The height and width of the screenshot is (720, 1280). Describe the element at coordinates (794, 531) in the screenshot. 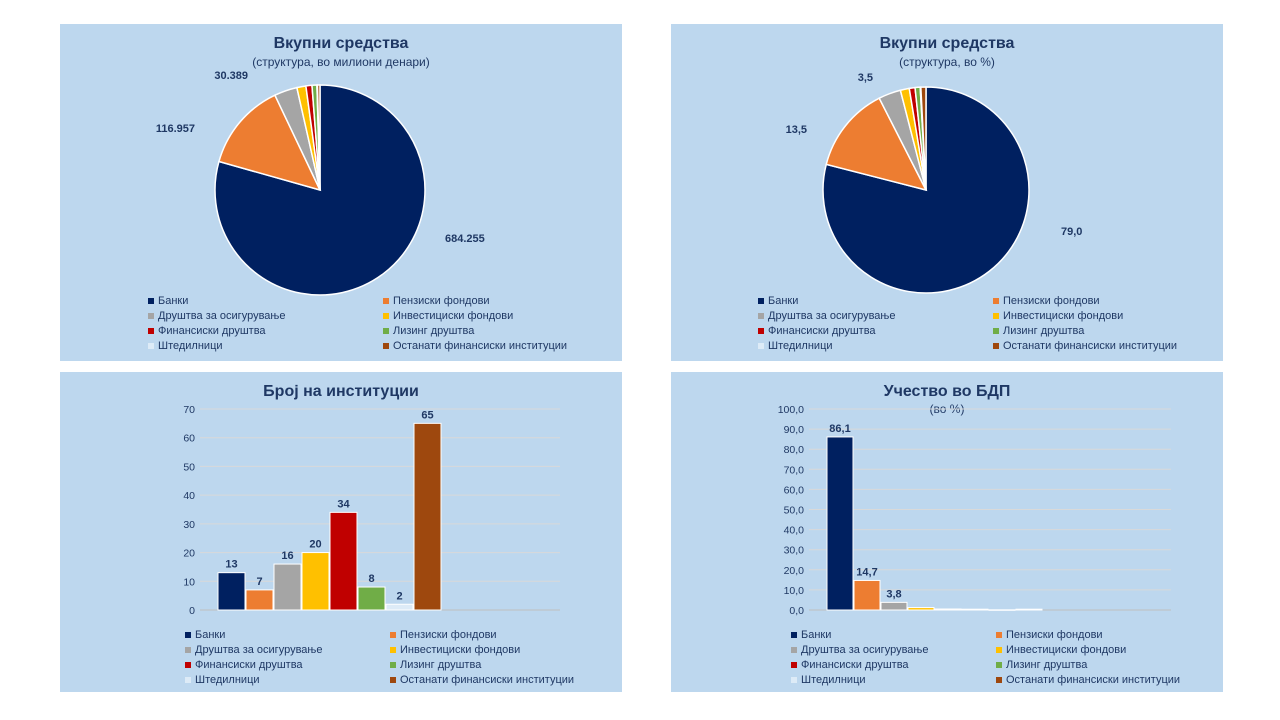

I see `y-tick-label: 40,0` at that location.